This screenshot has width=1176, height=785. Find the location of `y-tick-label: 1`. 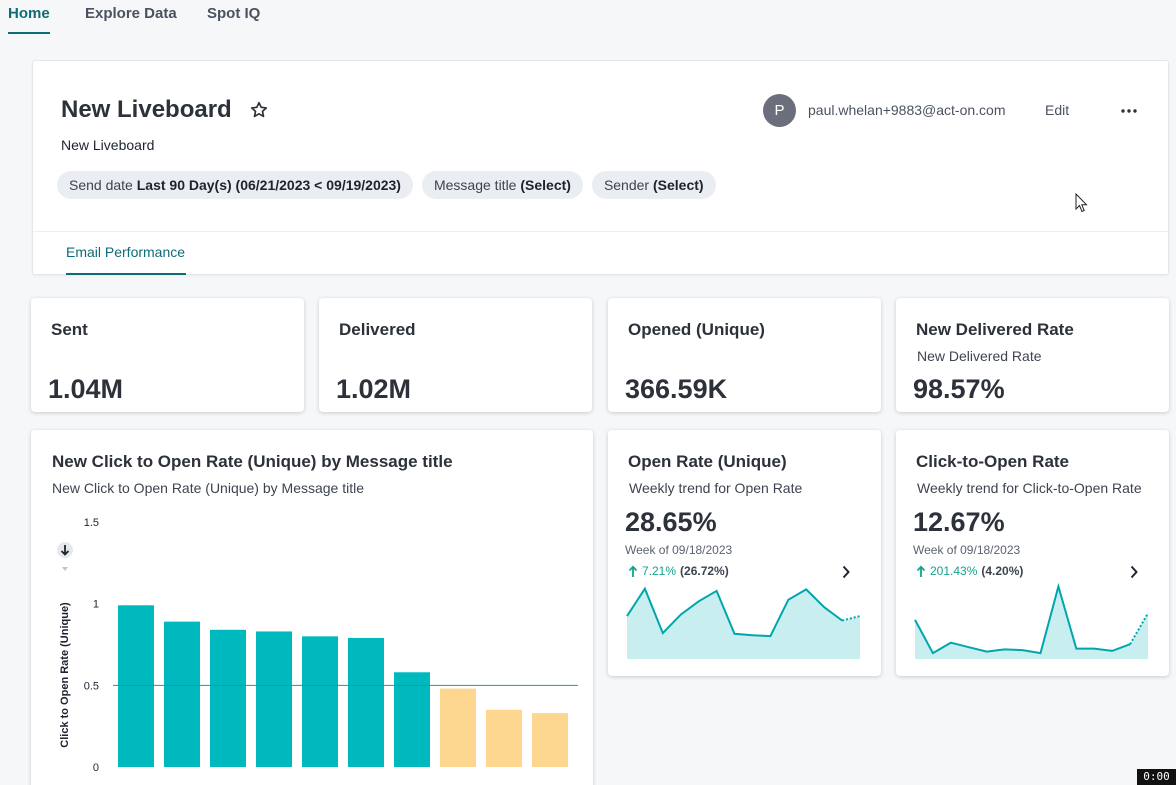

y-tick-label: 1 is located at coordinates (96, 605).